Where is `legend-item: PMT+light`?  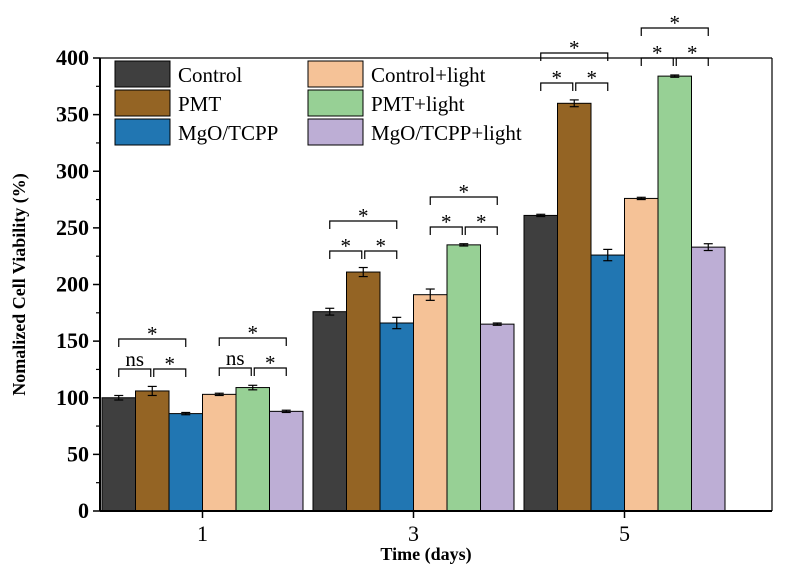
legend-item: PMT+light is located at coordinates (386, 103).